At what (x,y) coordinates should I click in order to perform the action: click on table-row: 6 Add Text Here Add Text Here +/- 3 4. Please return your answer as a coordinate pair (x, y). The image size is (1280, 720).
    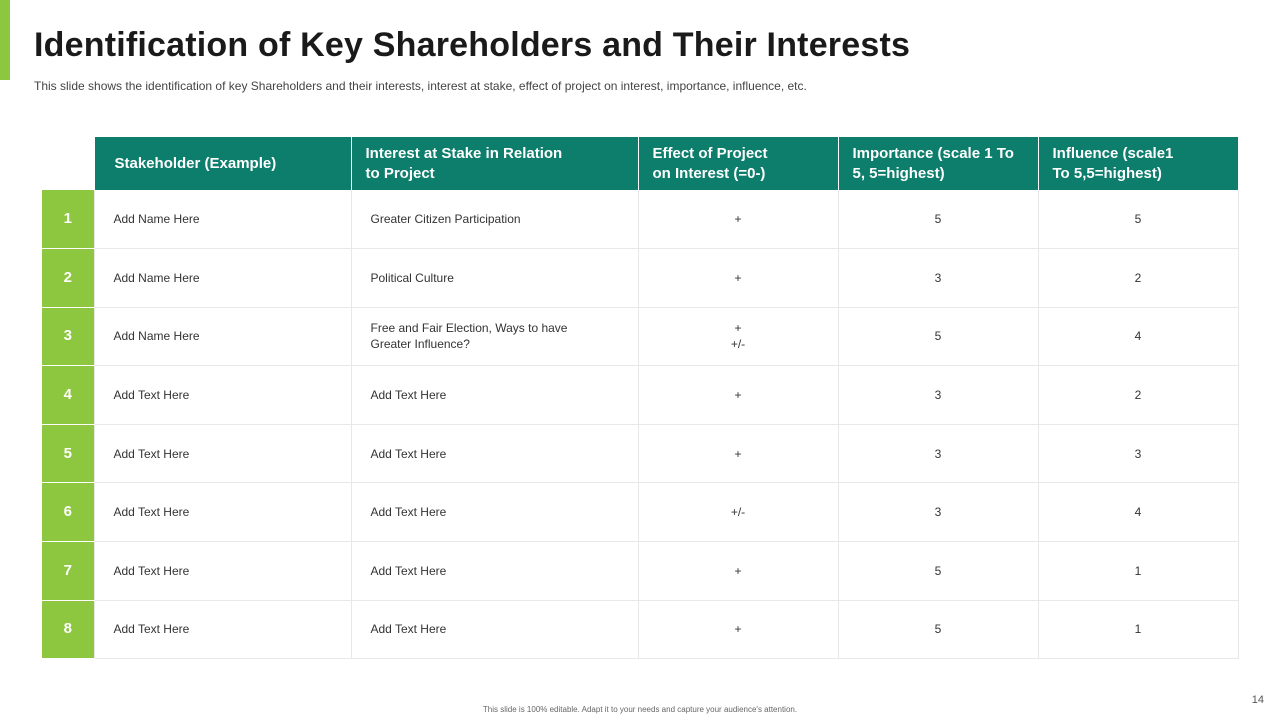
    Looking at the image, I should click on (640, 512).